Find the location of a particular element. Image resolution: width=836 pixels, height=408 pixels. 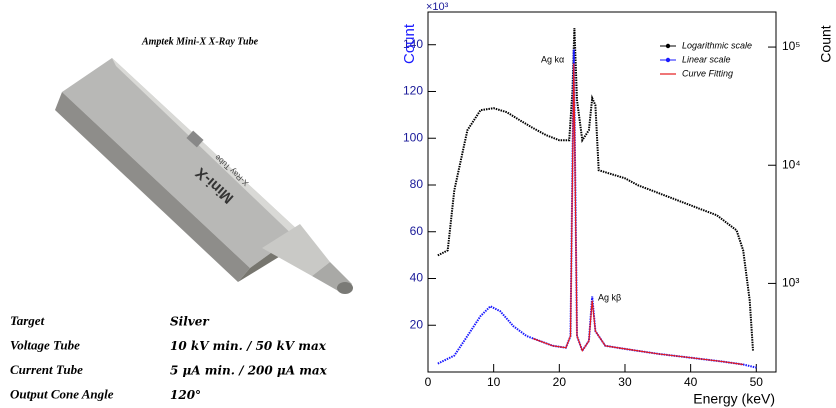

legend-label: Linear scale is located at coordinates (706, 59).